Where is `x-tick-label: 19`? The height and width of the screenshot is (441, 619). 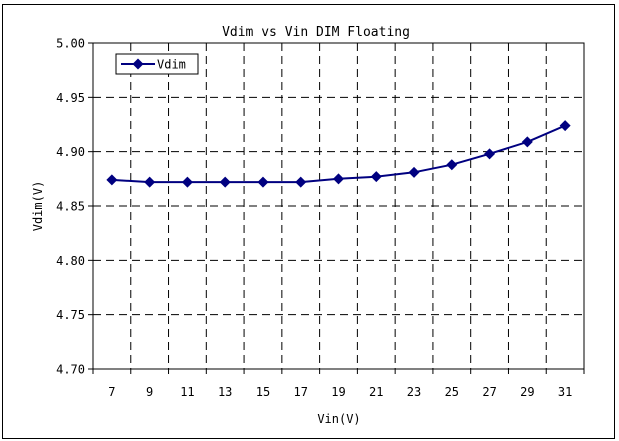 x-tick-label: 19 is located at coordinates (338, 392).